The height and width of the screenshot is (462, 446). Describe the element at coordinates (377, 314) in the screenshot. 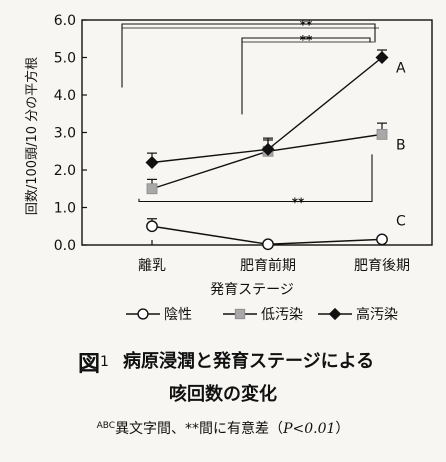

I see `legend-label: 高汚染` at that location.